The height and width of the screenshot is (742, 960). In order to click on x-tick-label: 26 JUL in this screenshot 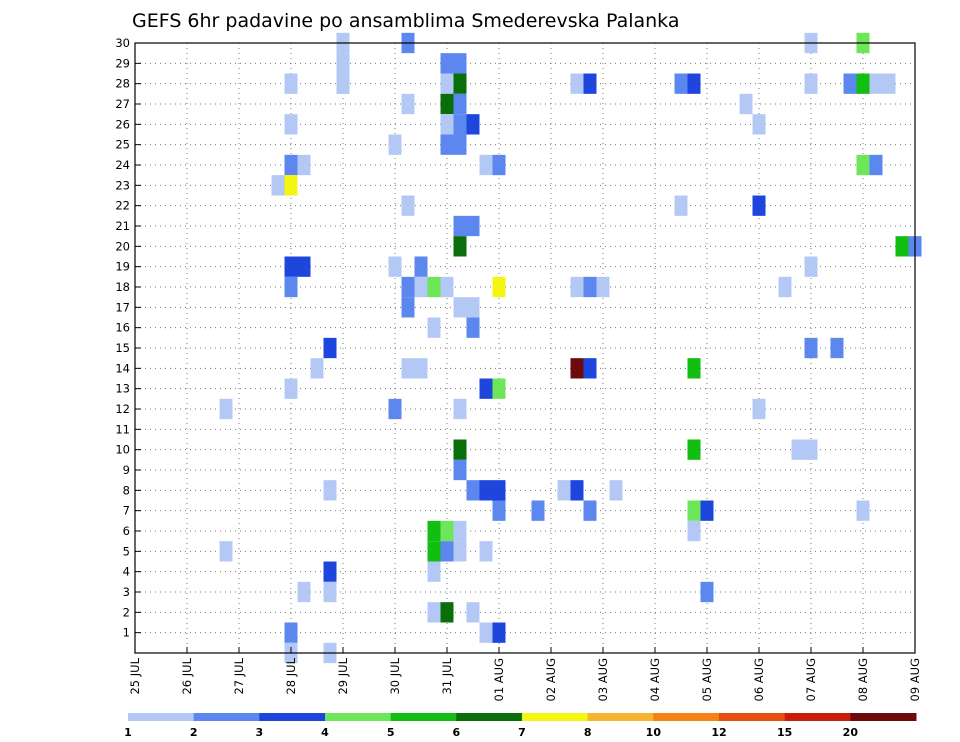, I will do `click(187, 675)`.